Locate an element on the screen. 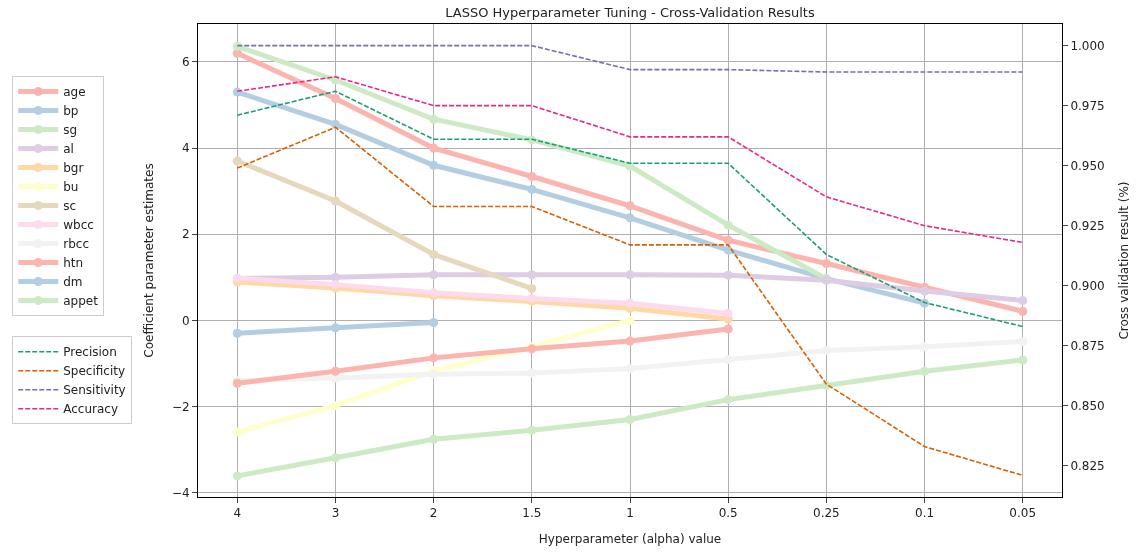  legend-label: age is located at coordinates (74, 92).